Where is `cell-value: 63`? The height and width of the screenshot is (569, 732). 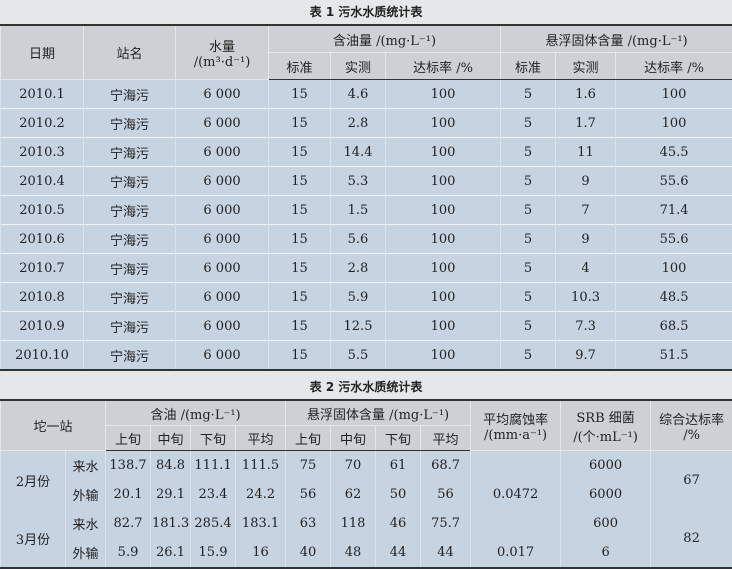 cell-value: 63 is located at coordinates (308, 523).